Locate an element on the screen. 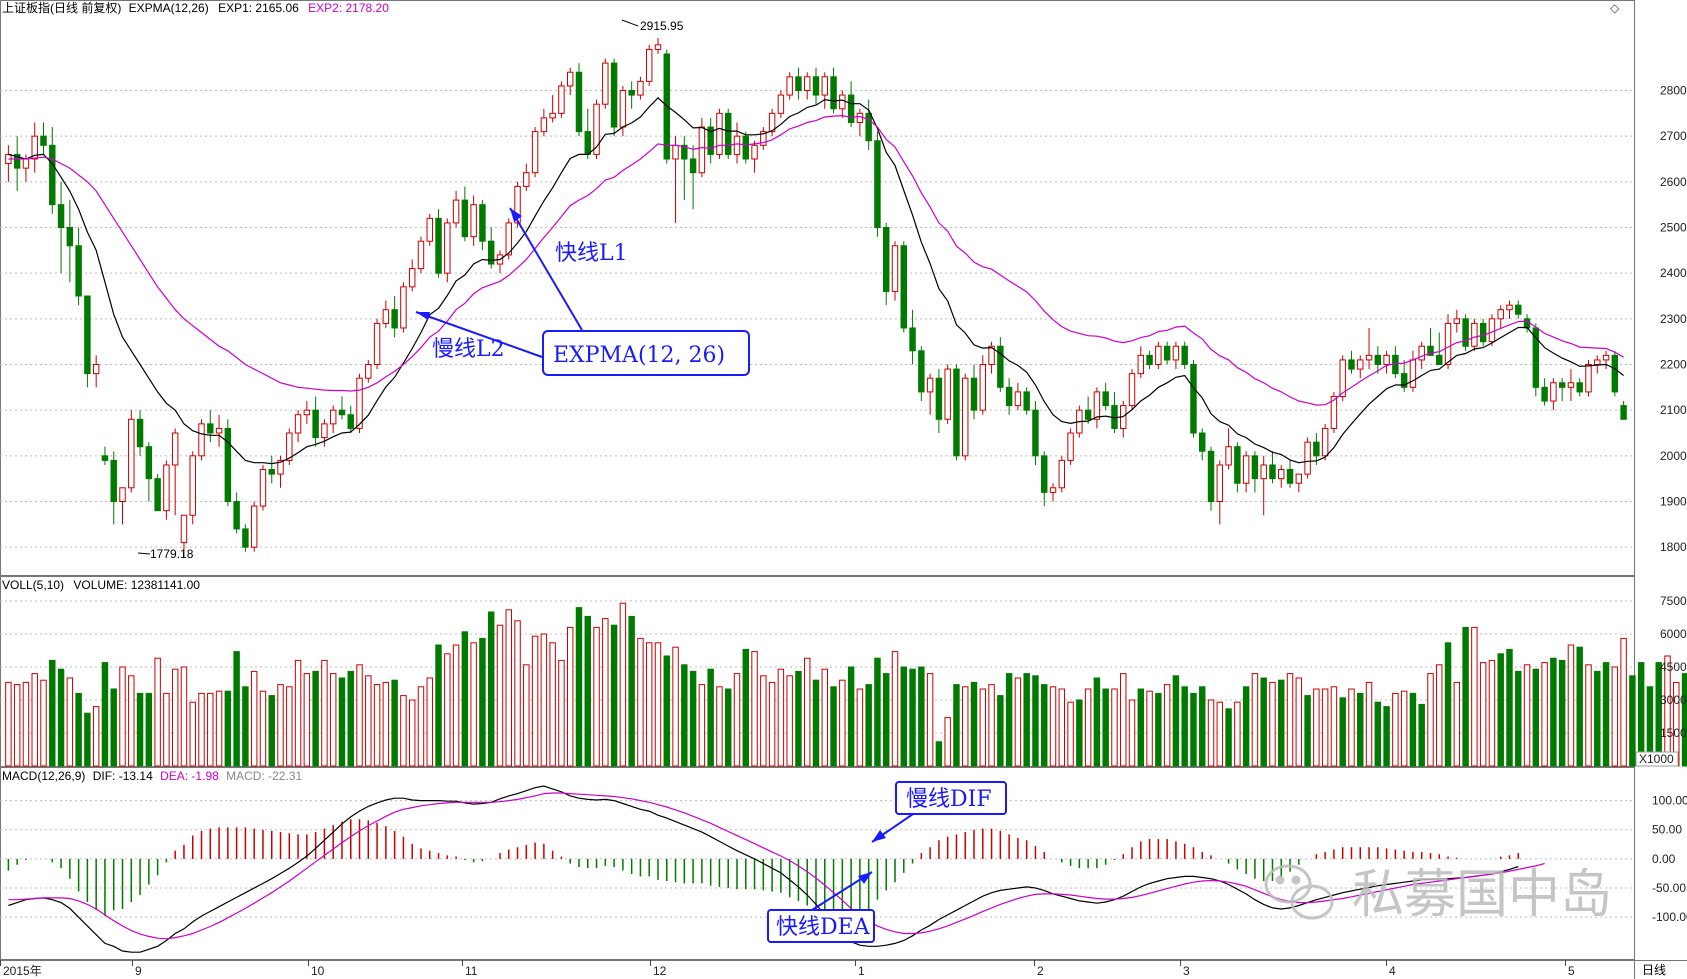 The image size is (1687, 979). annotation-slow-line: 慢线L2 is located at coordinates (479, 336).